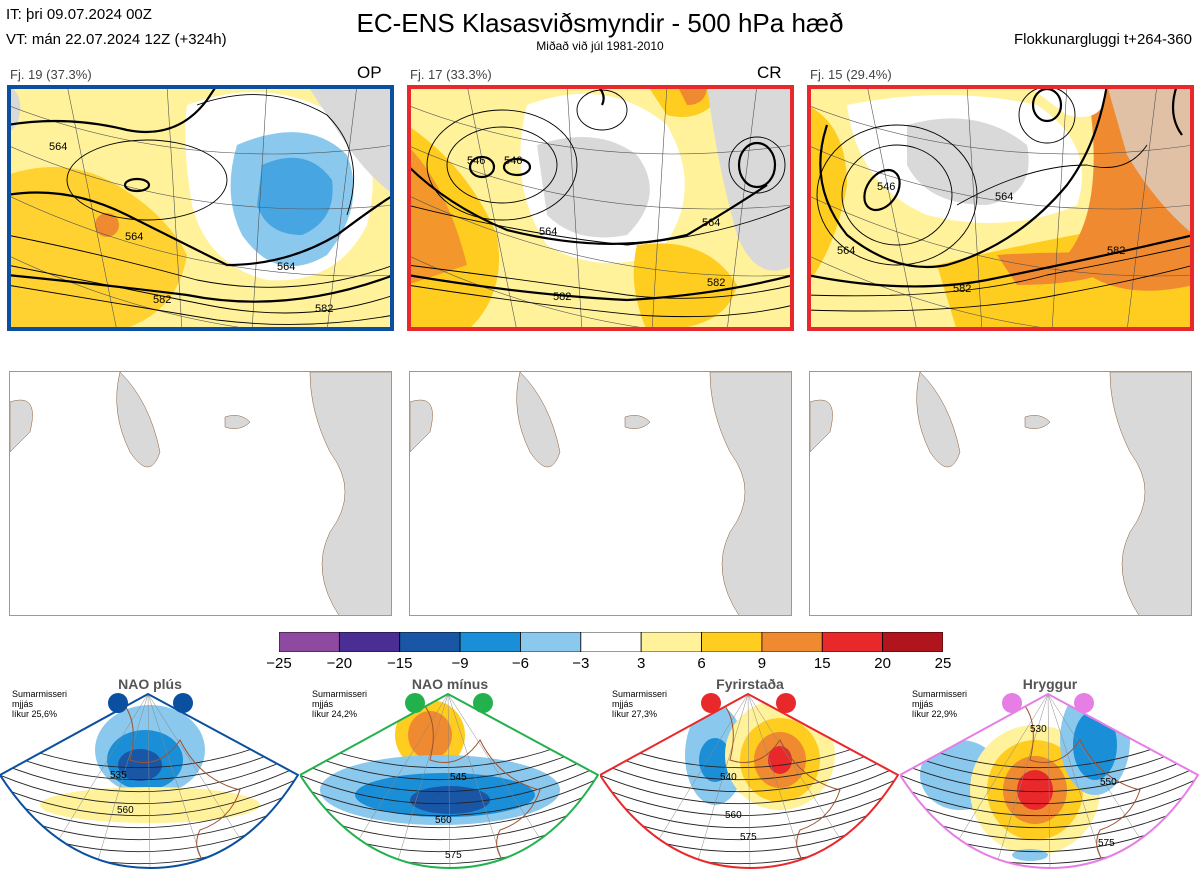  What do you see at coordinates (200, 493) in the screenshot?
I see `cluster-1-anomaly-map` at bounding box center [200, 493].